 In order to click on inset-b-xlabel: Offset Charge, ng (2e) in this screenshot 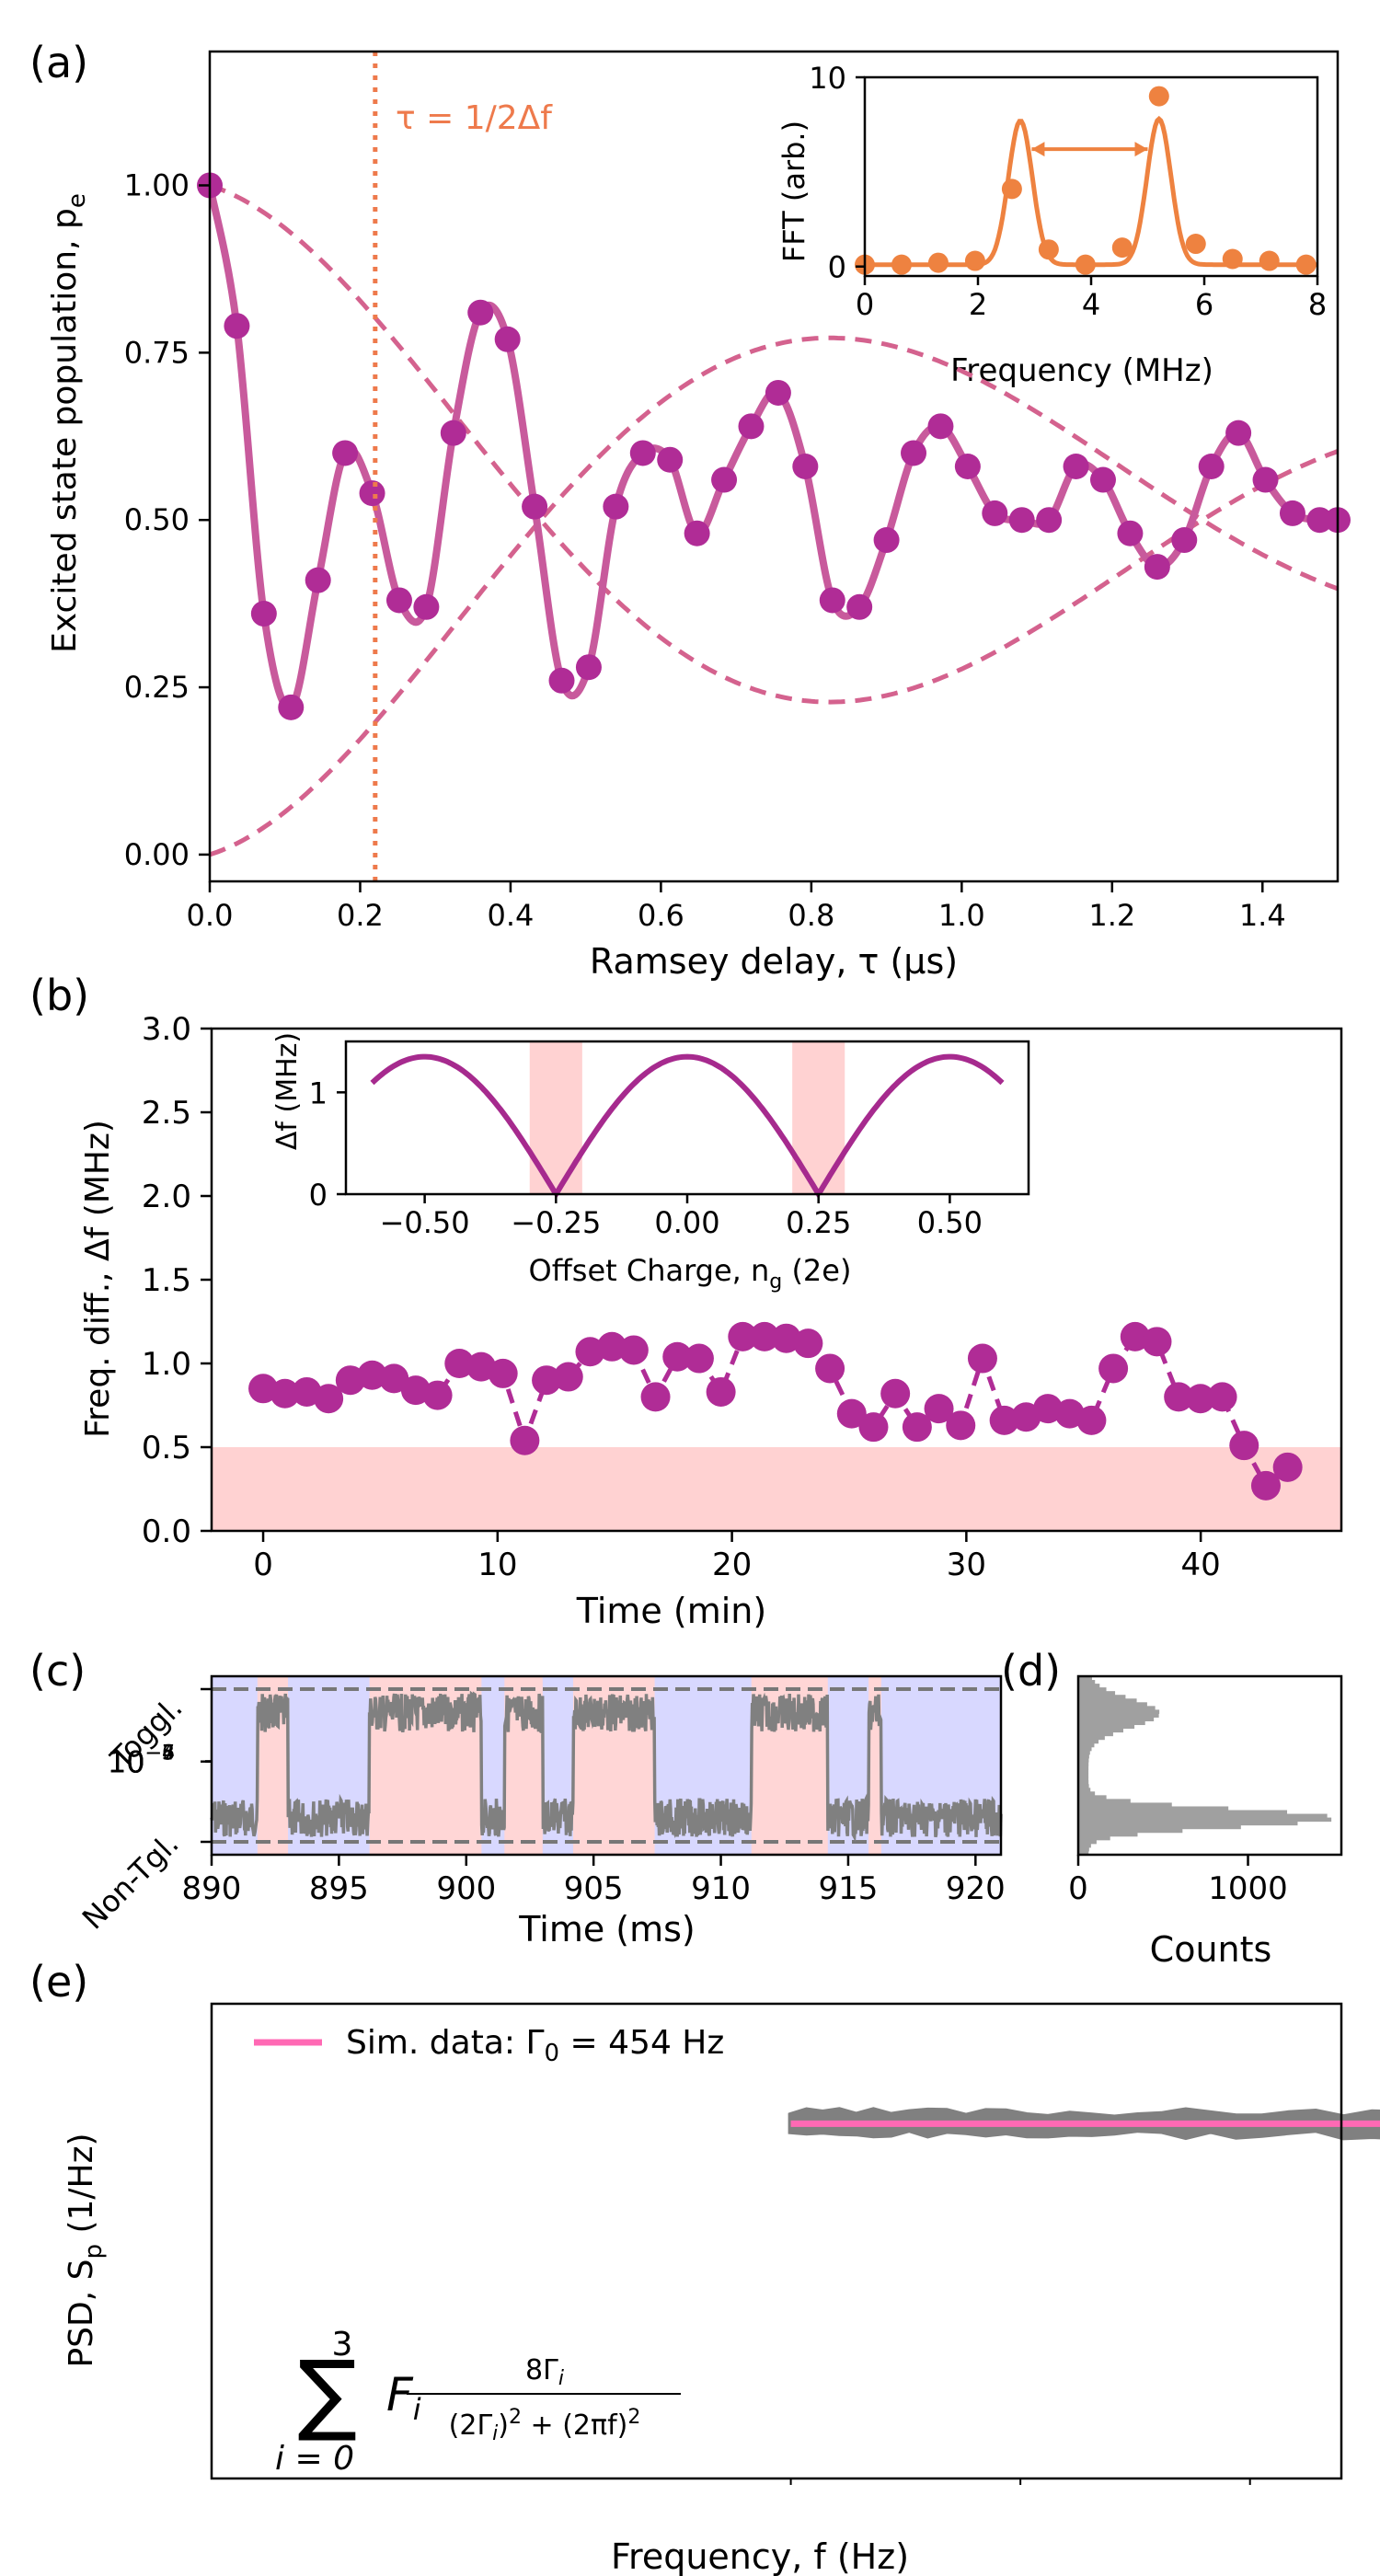, I will do `click(690, 1273)`.